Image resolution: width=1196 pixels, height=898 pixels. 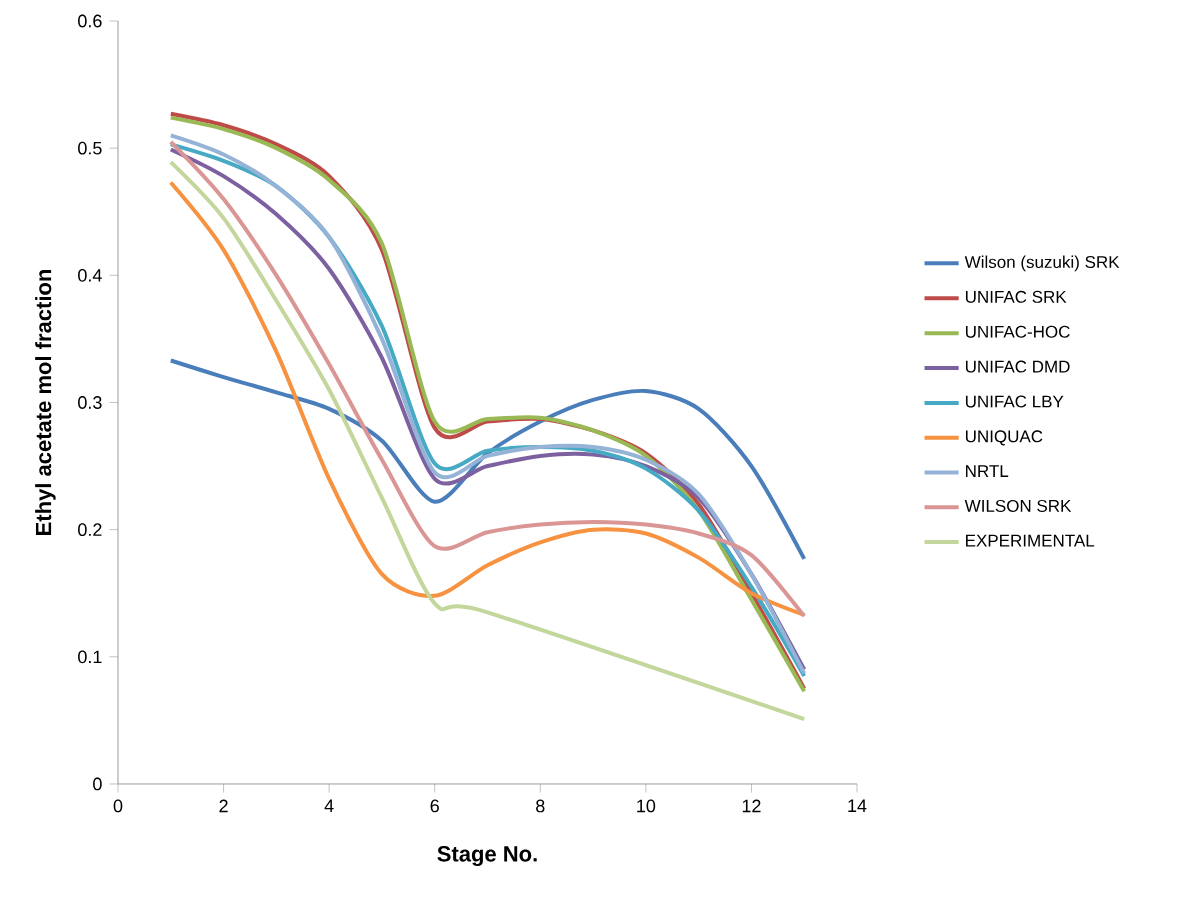 I want to click on y-tick-label: 0.3, so click(x=90, y=402).